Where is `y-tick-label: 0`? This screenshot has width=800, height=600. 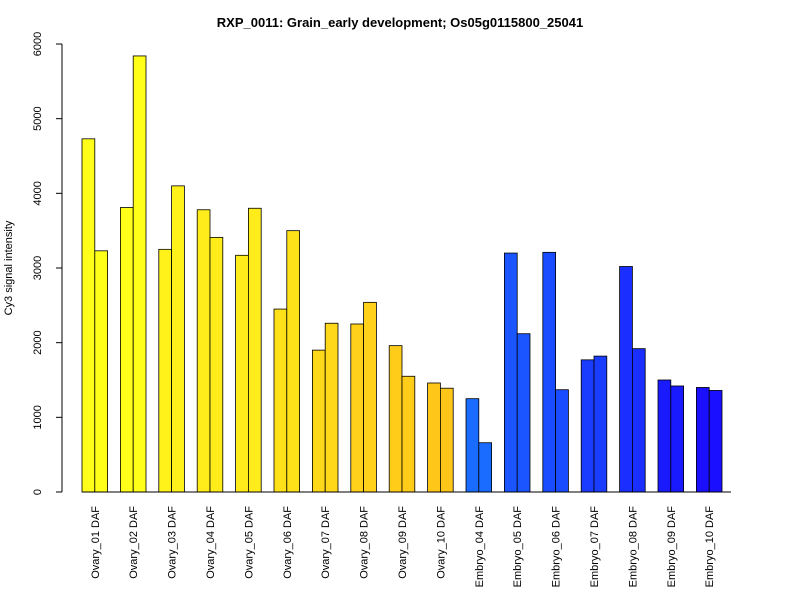 y-tick-label: 0 is located at coordinates (38, 492).